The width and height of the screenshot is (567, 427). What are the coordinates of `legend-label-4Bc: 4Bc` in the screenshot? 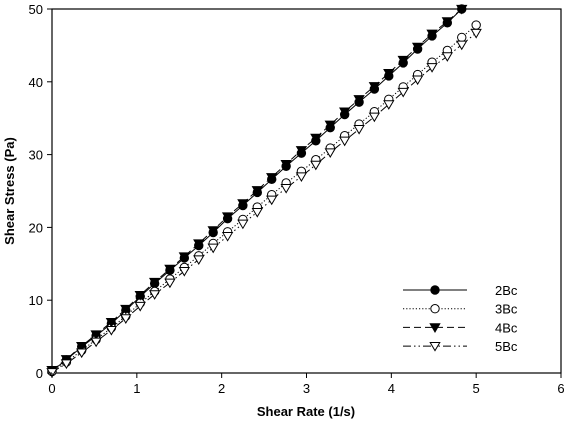 It's located at (506, 327).